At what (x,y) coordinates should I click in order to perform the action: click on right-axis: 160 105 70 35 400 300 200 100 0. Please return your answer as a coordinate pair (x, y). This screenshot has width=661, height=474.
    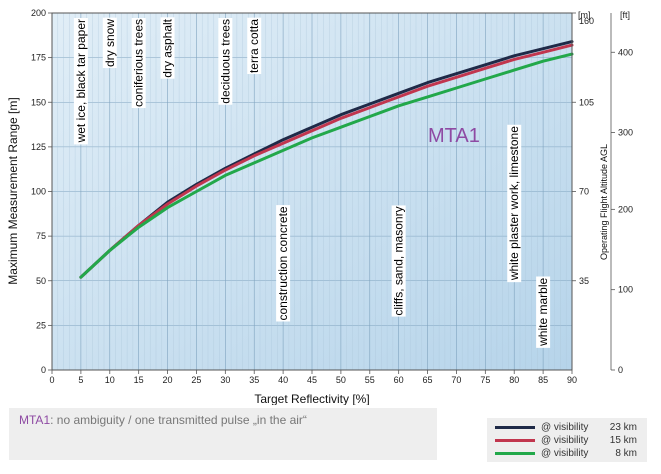
    Looking at the image, I should click on (602, 193).